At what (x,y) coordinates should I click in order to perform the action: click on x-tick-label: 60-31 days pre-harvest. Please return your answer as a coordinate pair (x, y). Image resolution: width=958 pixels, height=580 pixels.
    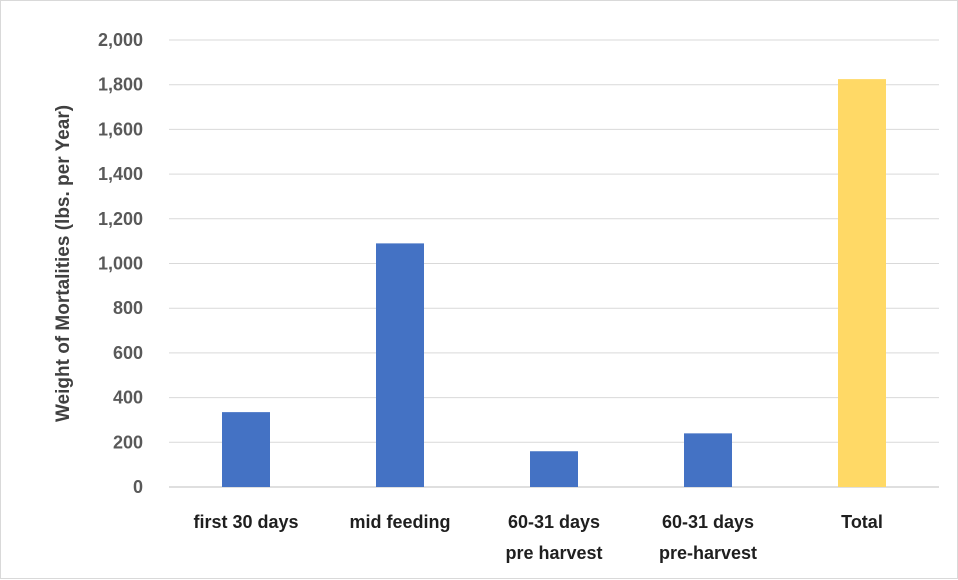
    Looking at the image, I should click on (708, 537).